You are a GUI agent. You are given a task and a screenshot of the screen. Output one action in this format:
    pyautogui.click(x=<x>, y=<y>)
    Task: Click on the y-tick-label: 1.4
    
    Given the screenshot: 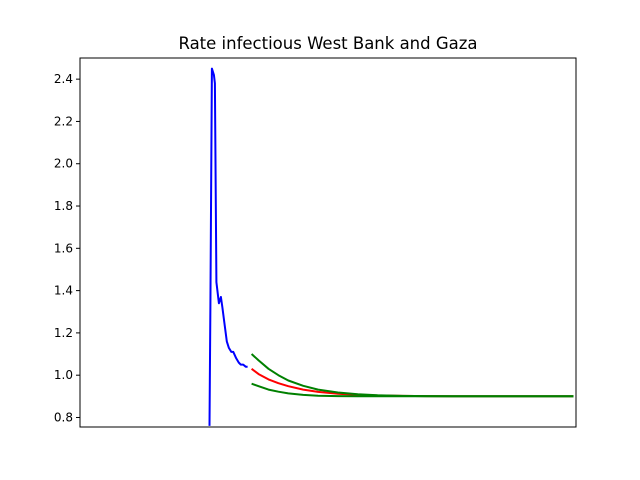 What is the action you would take?
    pyautogui.click(x=63, y=291)
    